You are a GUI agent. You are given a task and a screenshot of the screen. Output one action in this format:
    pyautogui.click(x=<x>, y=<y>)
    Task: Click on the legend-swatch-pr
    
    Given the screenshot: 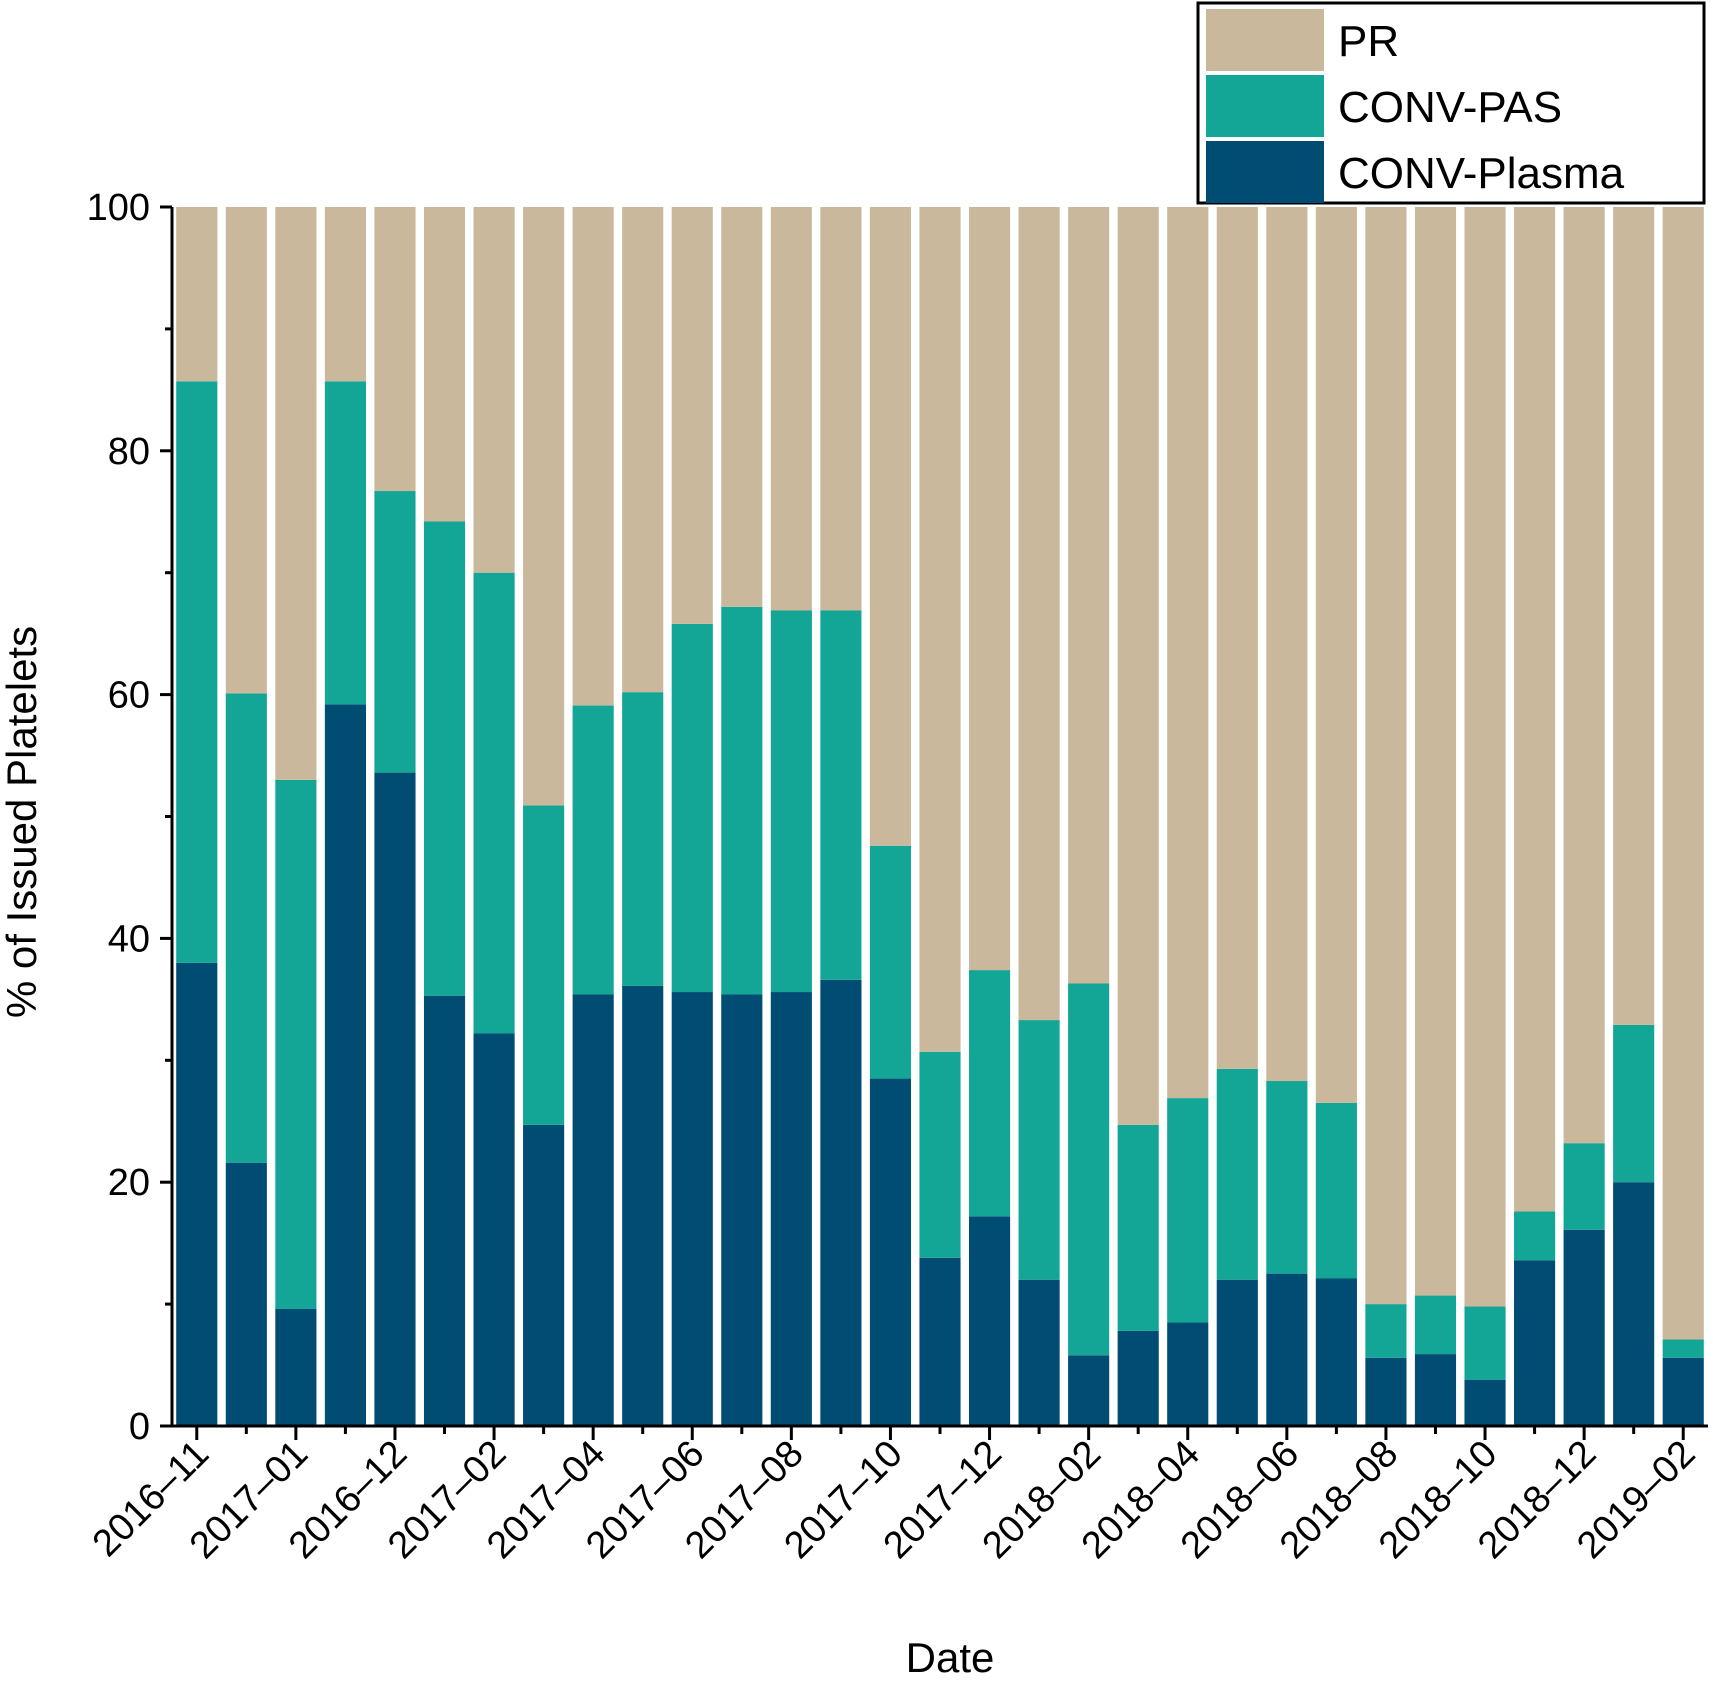 What is the action you would take?
    pyautogui.click(x=1265, y=40)
    